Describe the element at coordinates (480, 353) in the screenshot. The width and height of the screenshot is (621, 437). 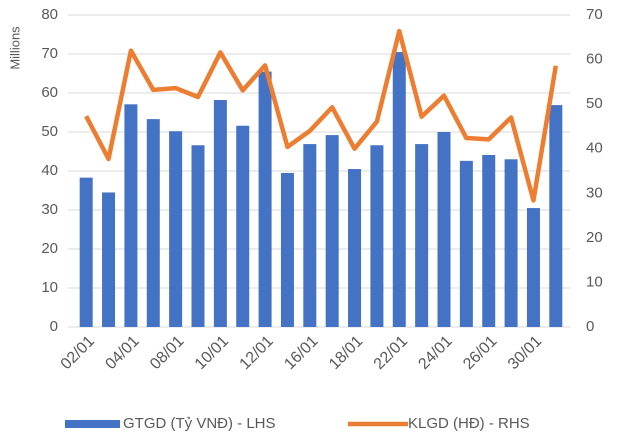
I see `x-tick-label: 26/01` at that location.